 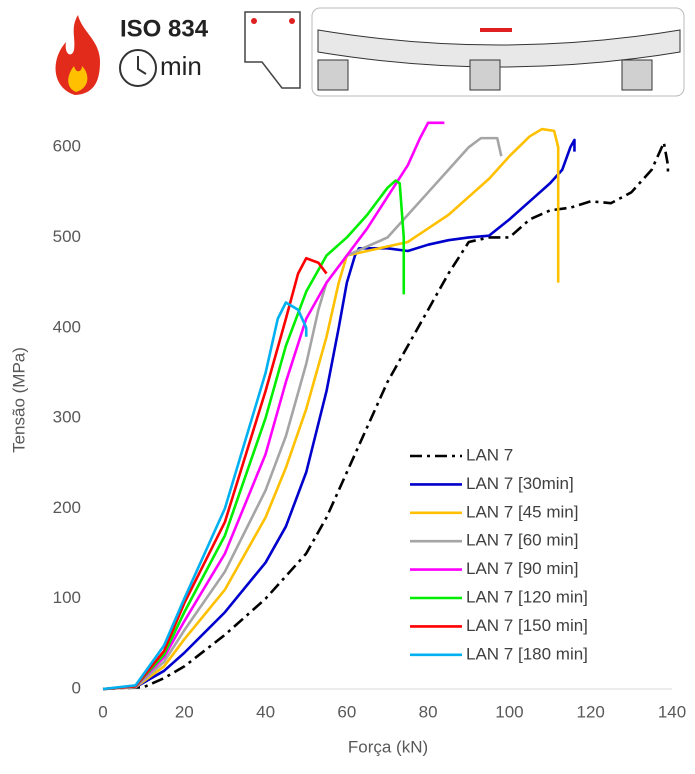 I want to click on x-tick-label: 120, so click(x=591, y=711).